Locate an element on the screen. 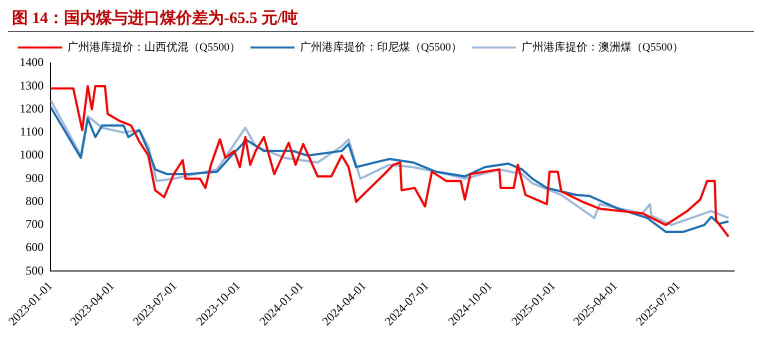 Image resolution: width=762 pixels, height=343 pixels. y-tick-label: 1200 is located at coordinates (32, 108).